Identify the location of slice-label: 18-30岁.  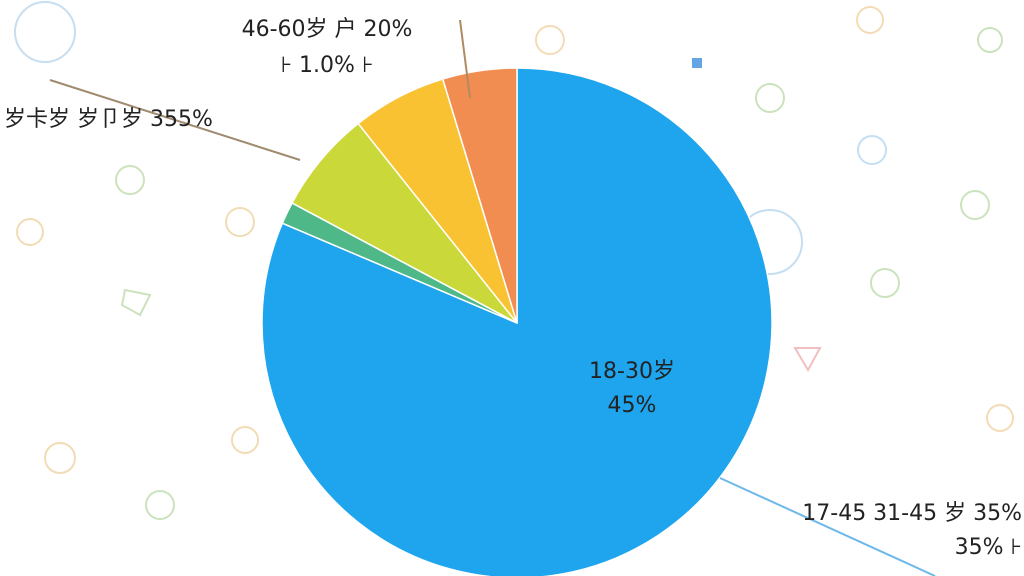
(632, 371).